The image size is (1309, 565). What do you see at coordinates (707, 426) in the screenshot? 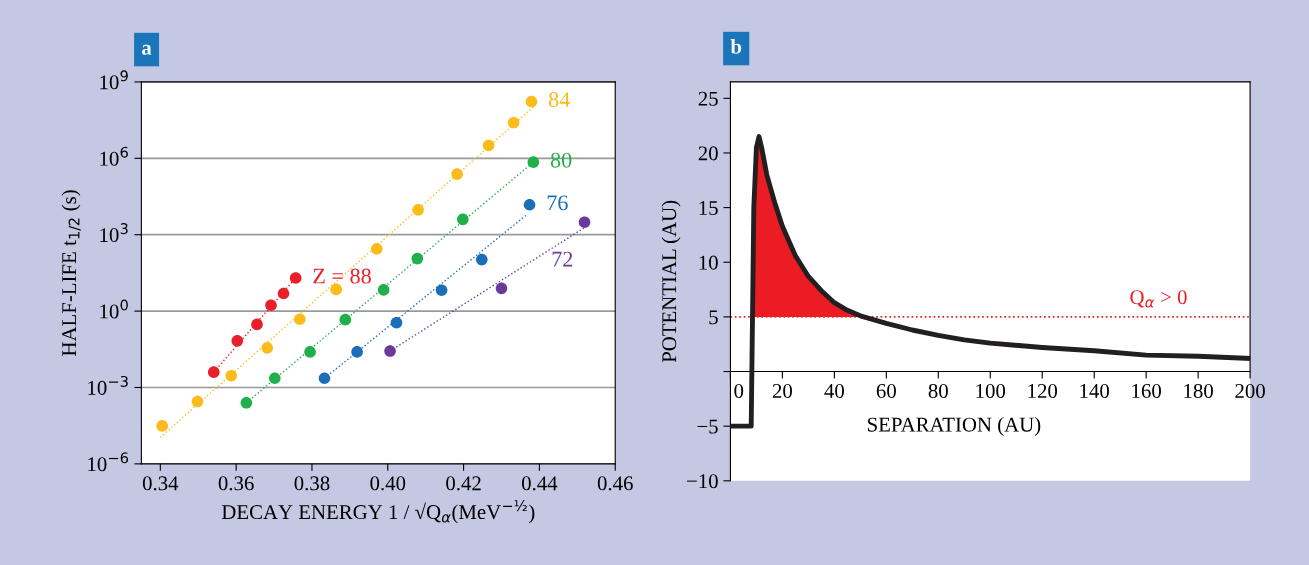
I see `y-tick-label: −5` at bounding box center [707, 426].